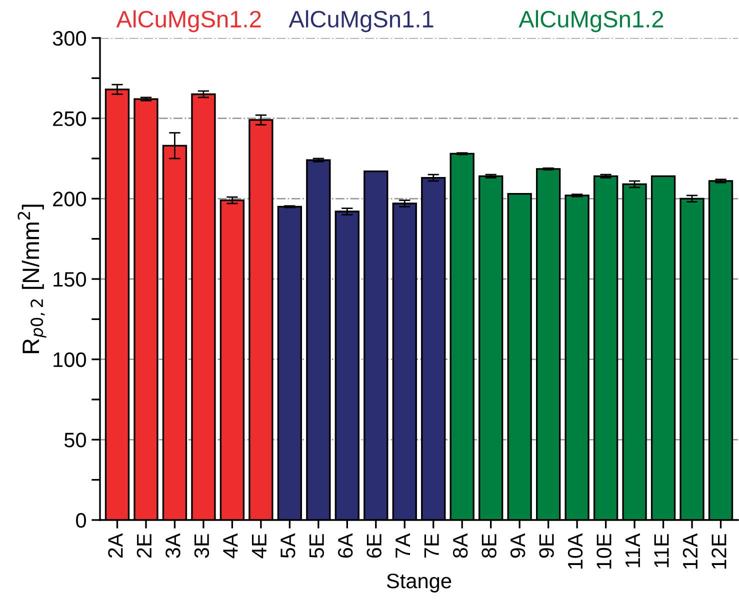 Image resolution: width=739 pixels, height=603 pixels. I want to click on x-tick-label: 10E, so click(604, 551).